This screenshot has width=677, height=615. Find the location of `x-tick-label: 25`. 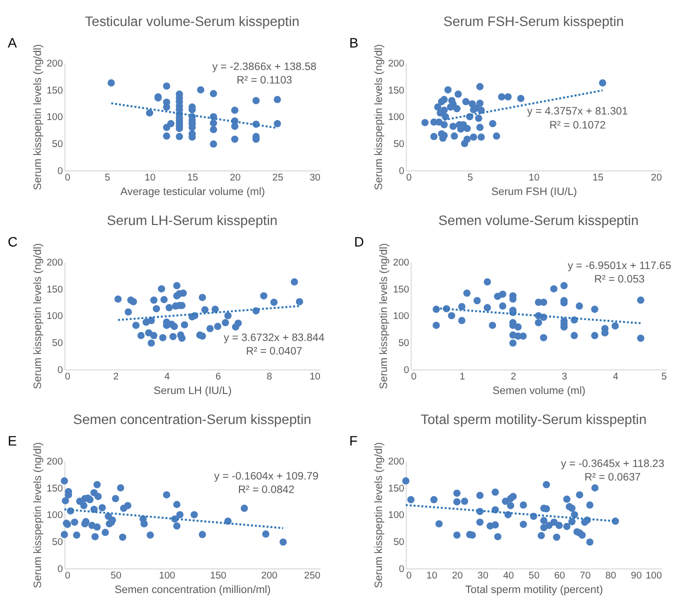

x-tick-label: 25 is located at coordinates (278, 178).